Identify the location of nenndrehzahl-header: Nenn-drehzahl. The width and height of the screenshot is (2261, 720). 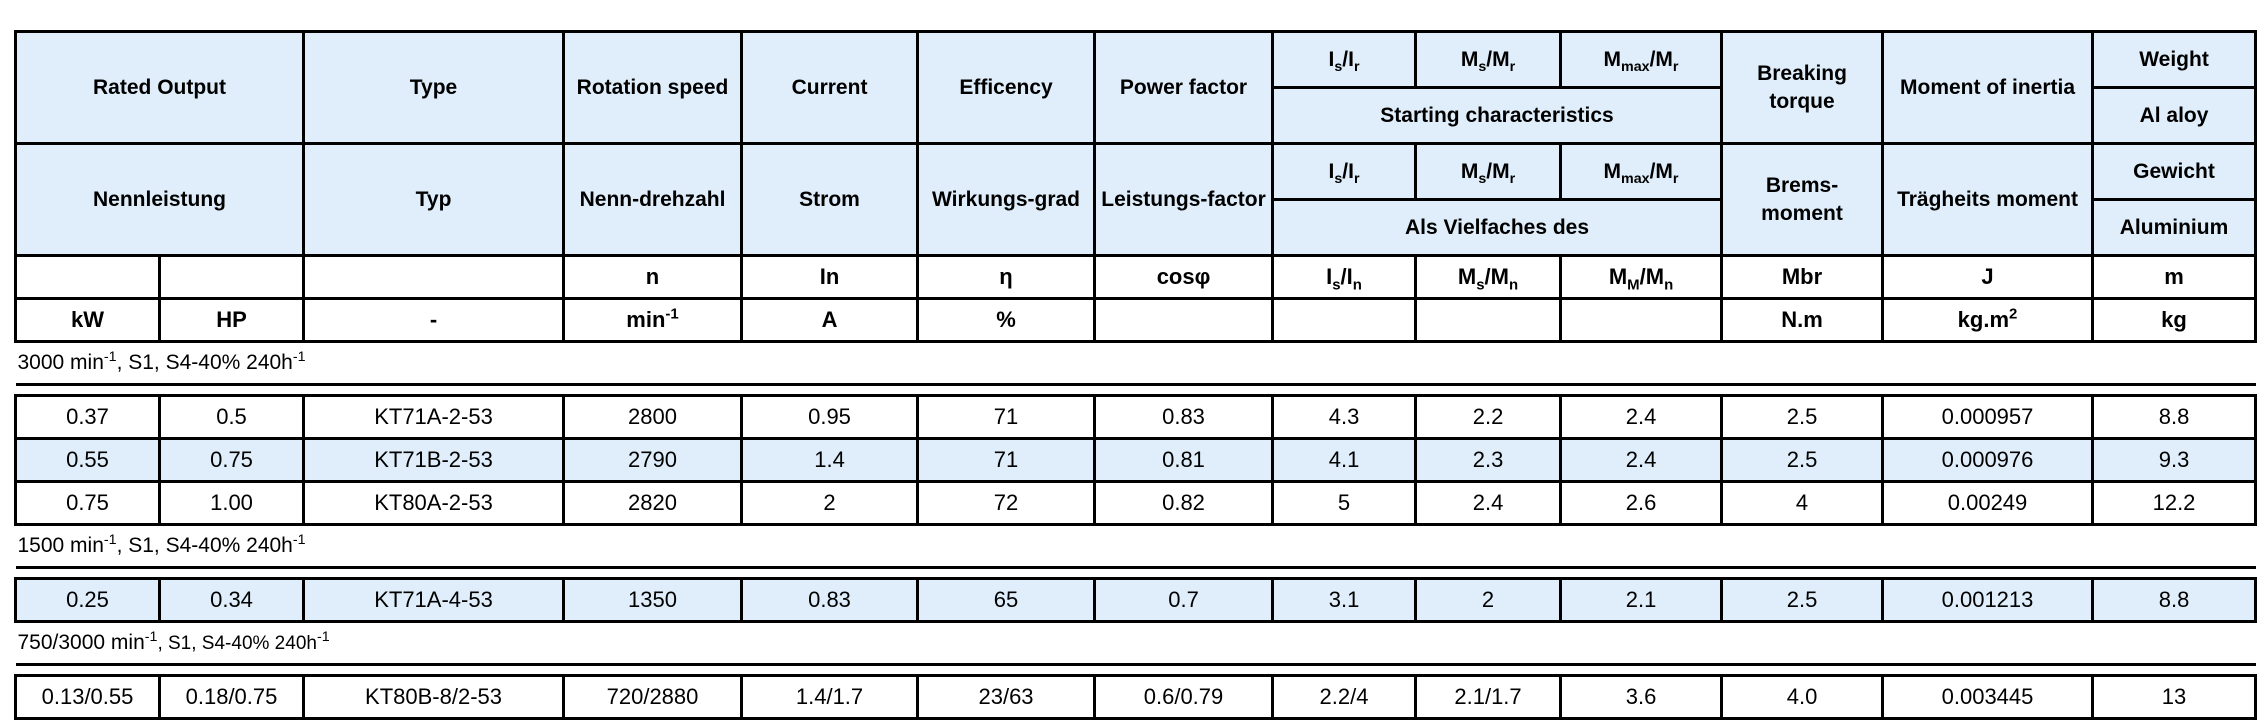
(653, 199).